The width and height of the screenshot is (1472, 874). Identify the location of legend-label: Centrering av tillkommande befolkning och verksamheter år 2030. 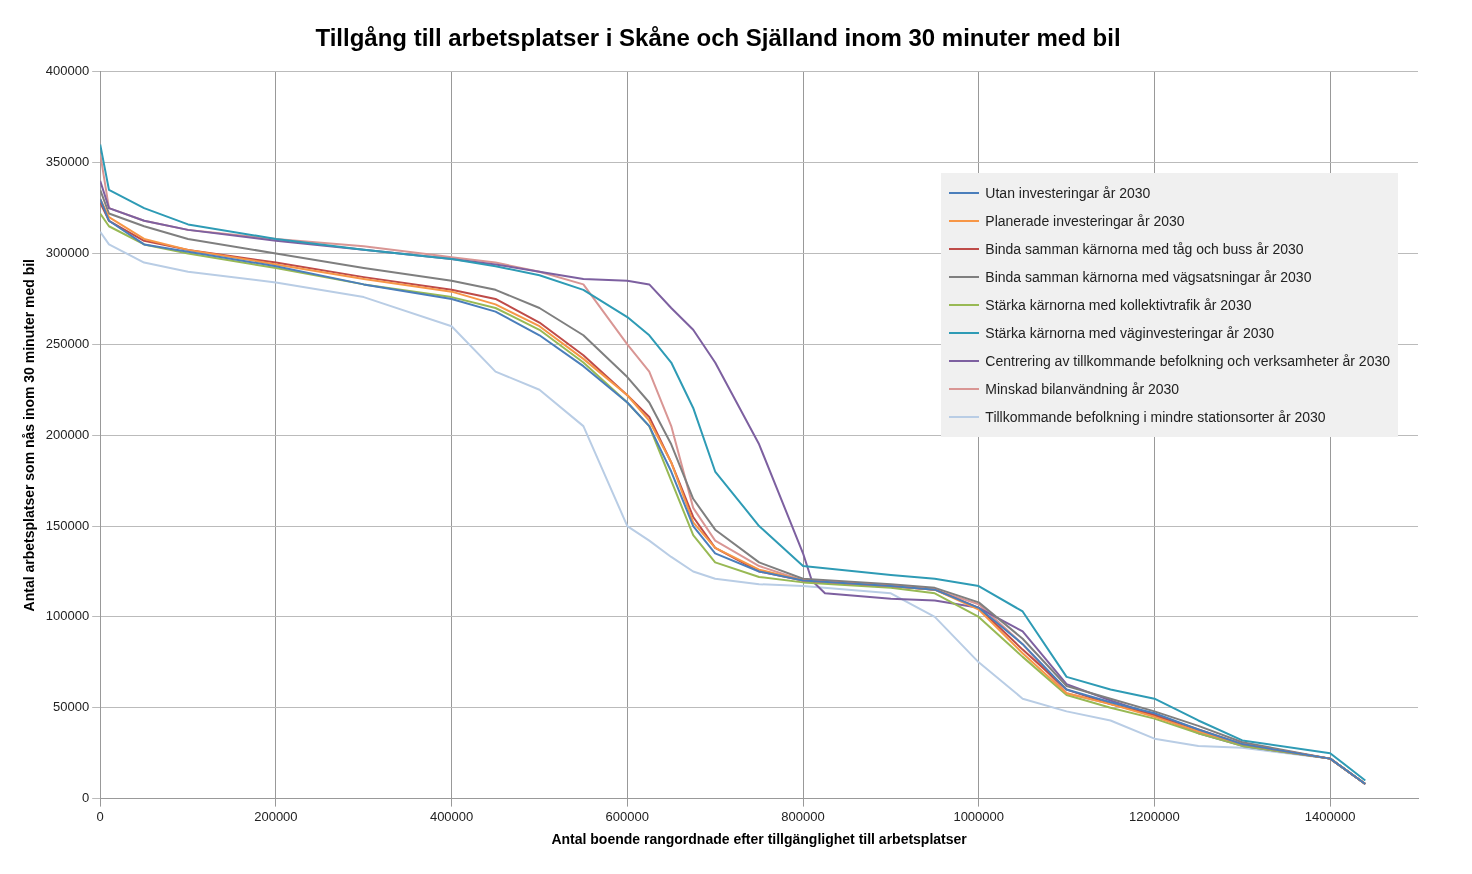
(1187, 361).